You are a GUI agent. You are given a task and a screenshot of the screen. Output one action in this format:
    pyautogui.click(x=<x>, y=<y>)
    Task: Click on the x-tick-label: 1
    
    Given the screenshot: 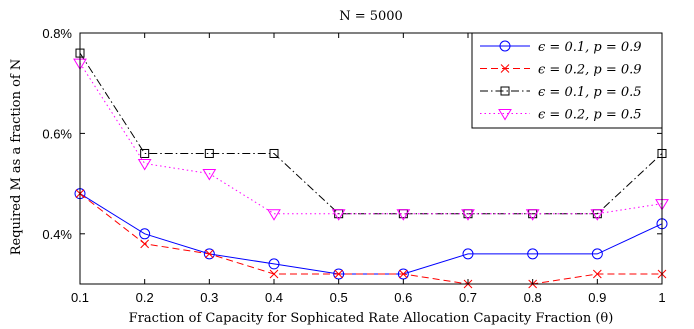 What is the action you would take?
    pyautogui.click(x=661, y=297)
    